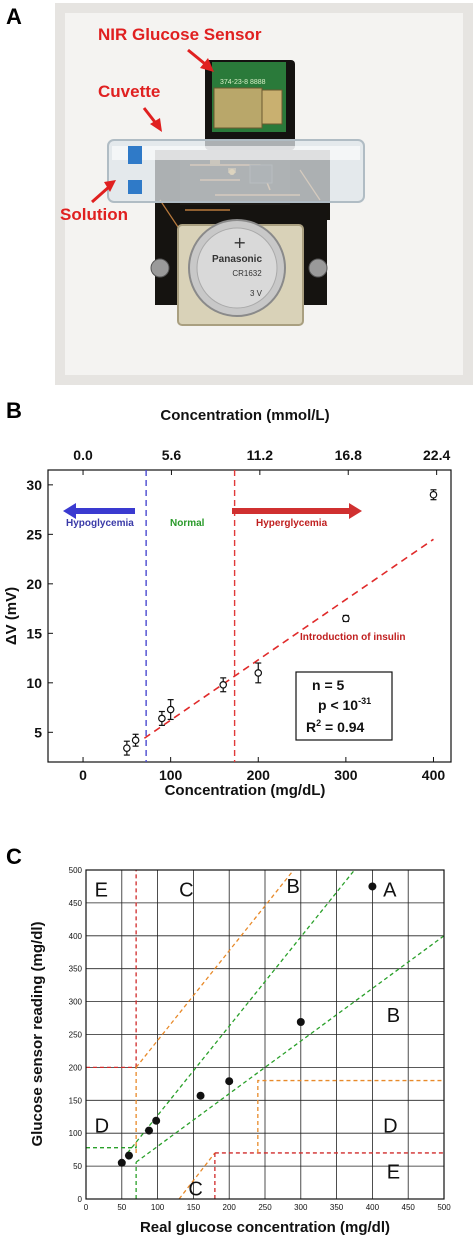 This screenshot has height=1243, width=474. I want to click on svg-text: R2 = 0.94, so click(335, 726).